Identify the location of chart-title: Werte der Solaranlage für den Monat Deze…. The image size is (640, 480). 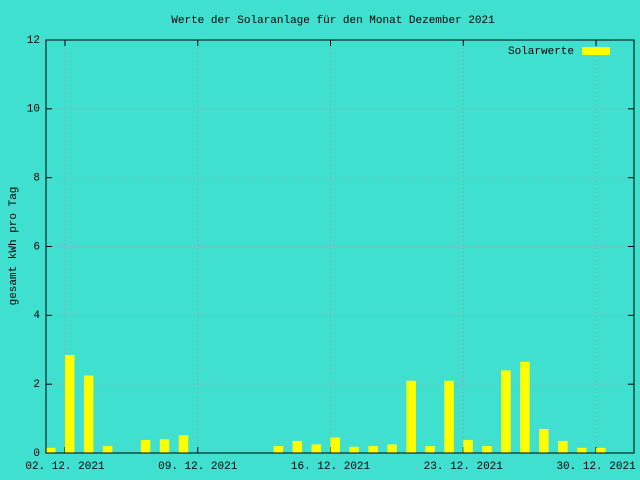
(333, 21).